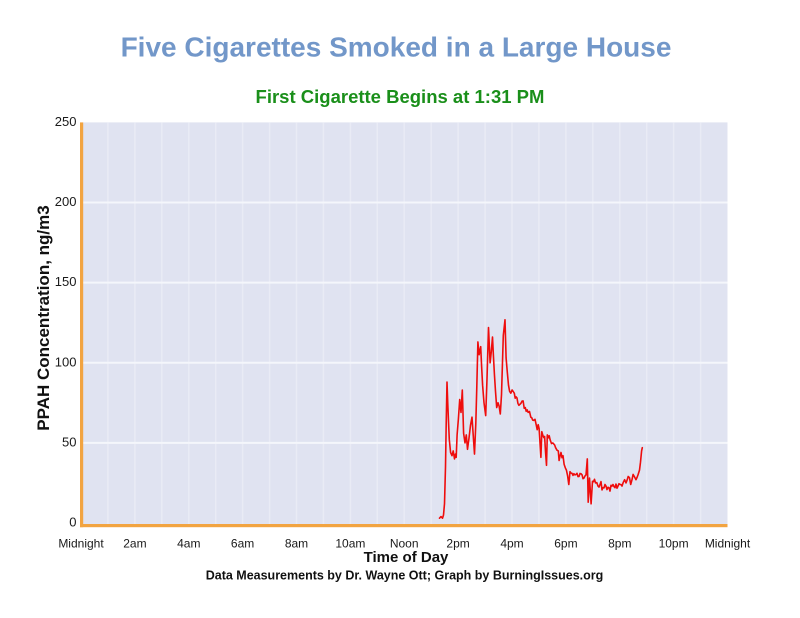 This screenshot has height=618, width=800. I want to click on svg-text: 150, so click(66, 281).